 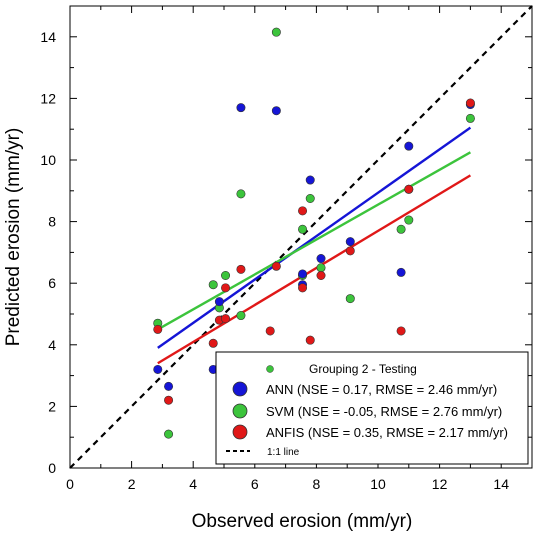 What do you see at coordinates (381, 389) in the screenshot?
I see `legend-label: ANN (NSE = 0.17, RMSE = 2.46 mm/yr)` at bounding box center [381, 389].